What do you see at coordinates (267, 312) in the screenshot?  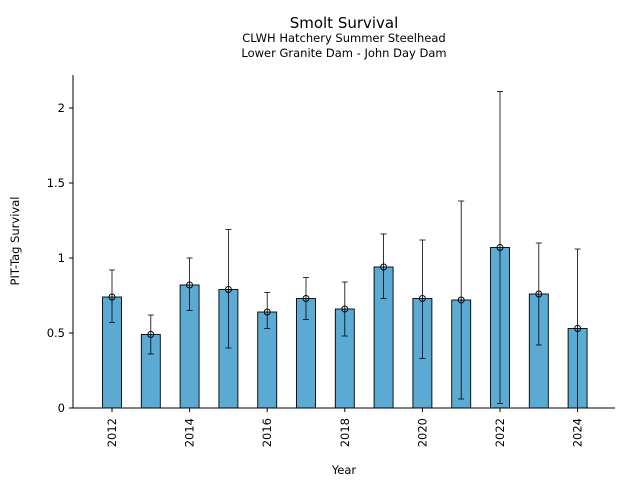 I see `point-marker-2016` at bounding box center [267, 312].